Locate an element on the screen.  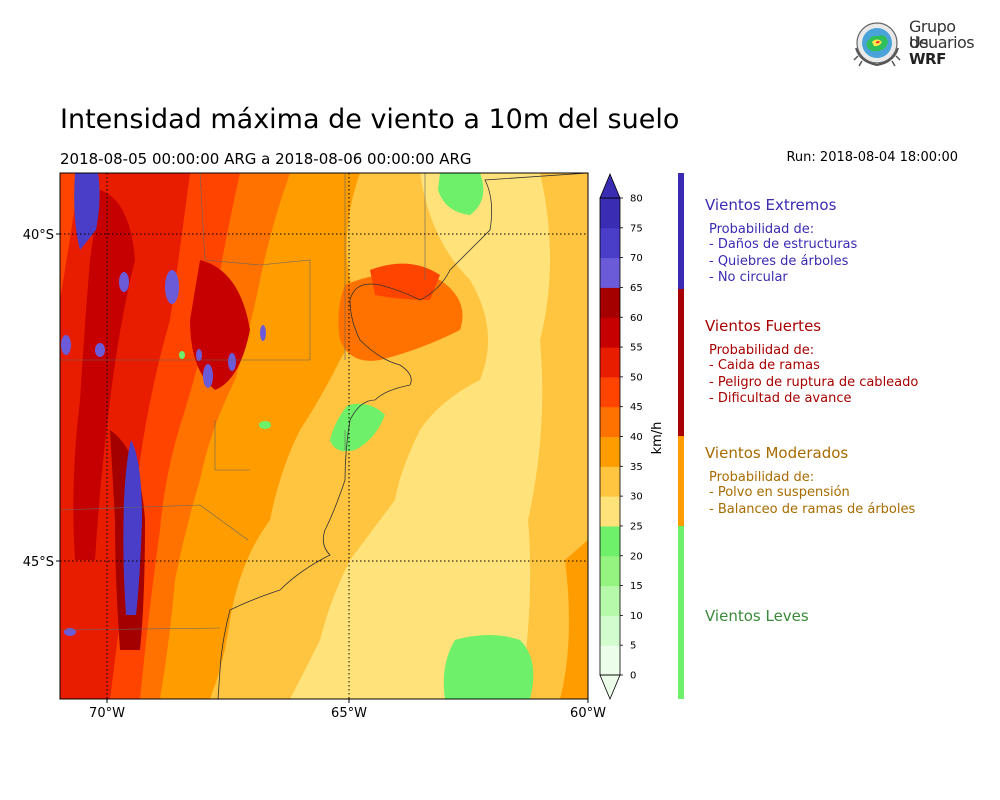
colorbar-tick-label: 65 is located at coordinates (636, 288).